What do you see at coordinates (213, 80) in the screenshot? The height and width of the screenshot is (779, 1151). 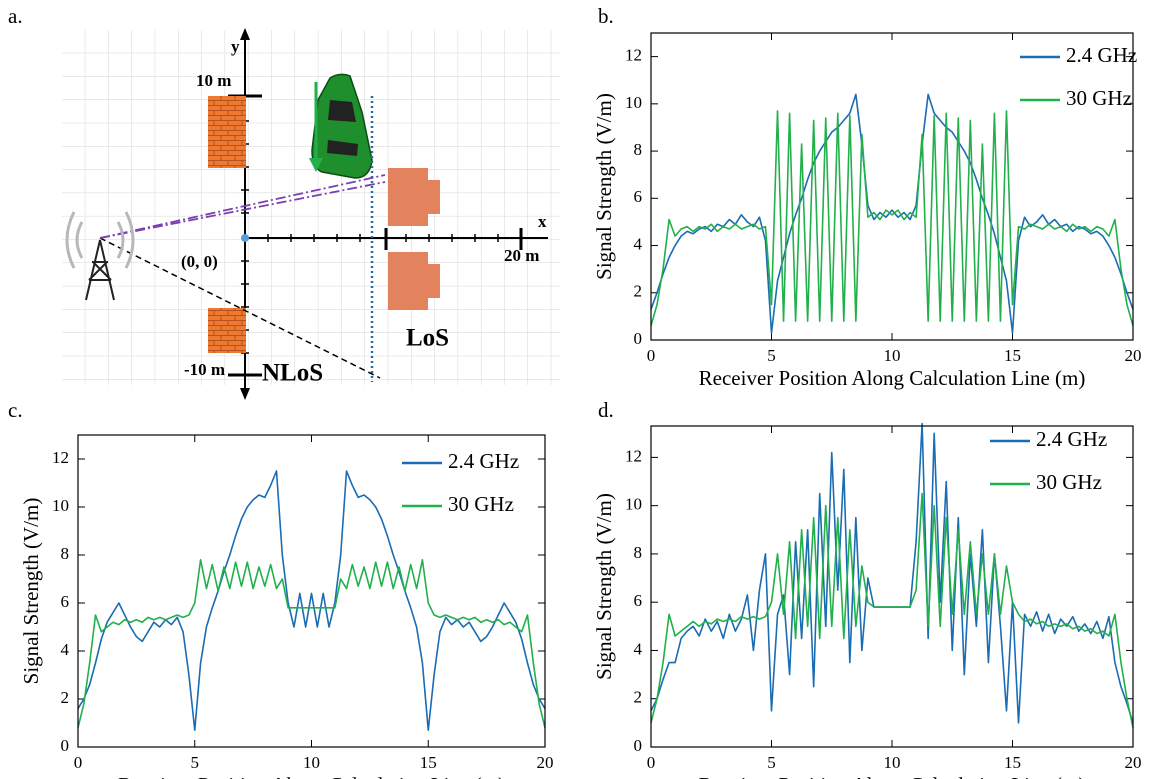 I see `axis-label: 10 m` at bounding box center [213, 80].